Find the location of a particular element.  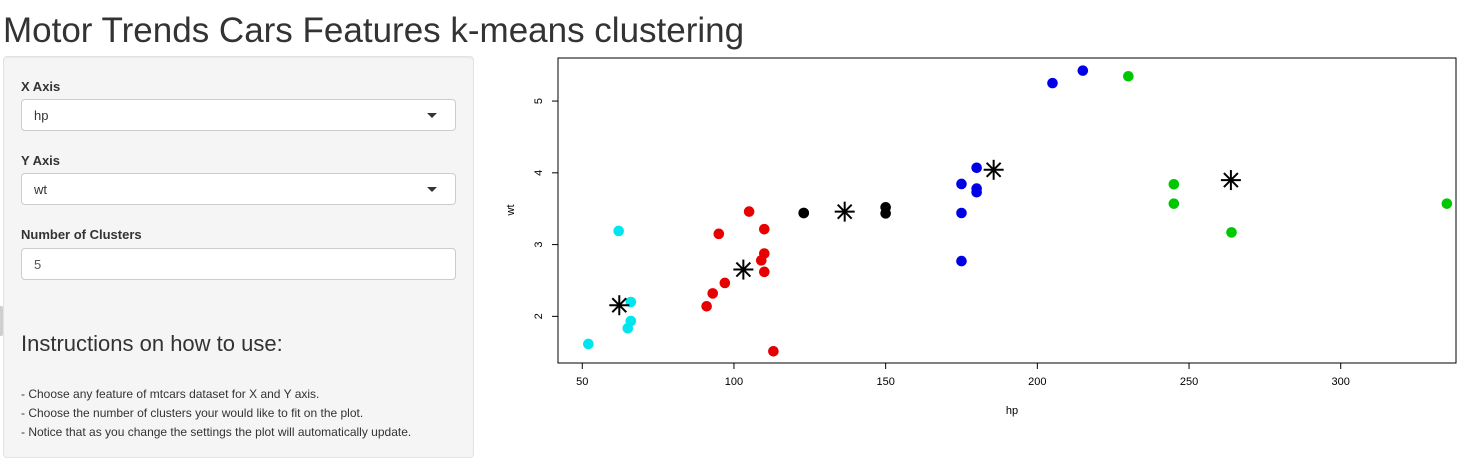

y-tick-label: 5 is located at coordinates (539, 101).